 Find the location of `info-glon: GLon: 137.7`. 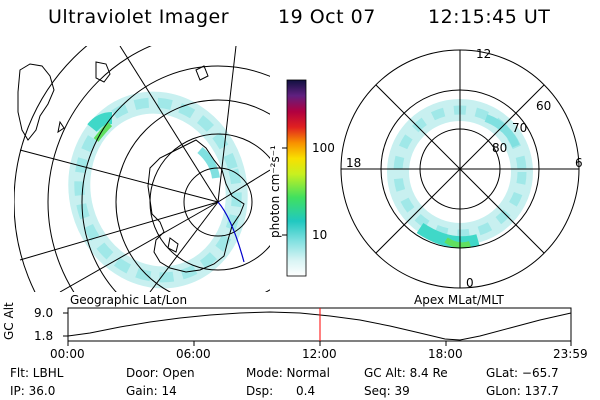

info-glon: GLon: 137.7 is located at coordinates (522, 391).